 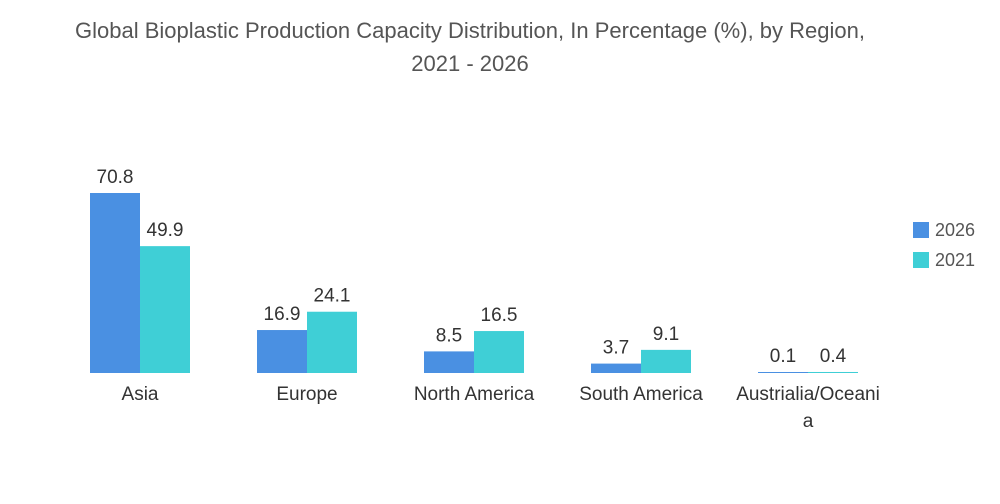 I want to click on legend-label-2026: 2026, so click(x=955, y=230).